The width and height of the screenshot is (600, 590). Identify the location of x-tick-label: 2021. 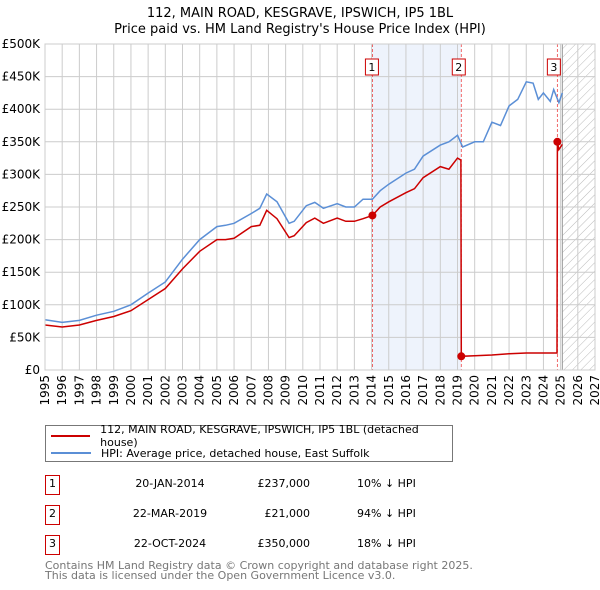
(492, 390).